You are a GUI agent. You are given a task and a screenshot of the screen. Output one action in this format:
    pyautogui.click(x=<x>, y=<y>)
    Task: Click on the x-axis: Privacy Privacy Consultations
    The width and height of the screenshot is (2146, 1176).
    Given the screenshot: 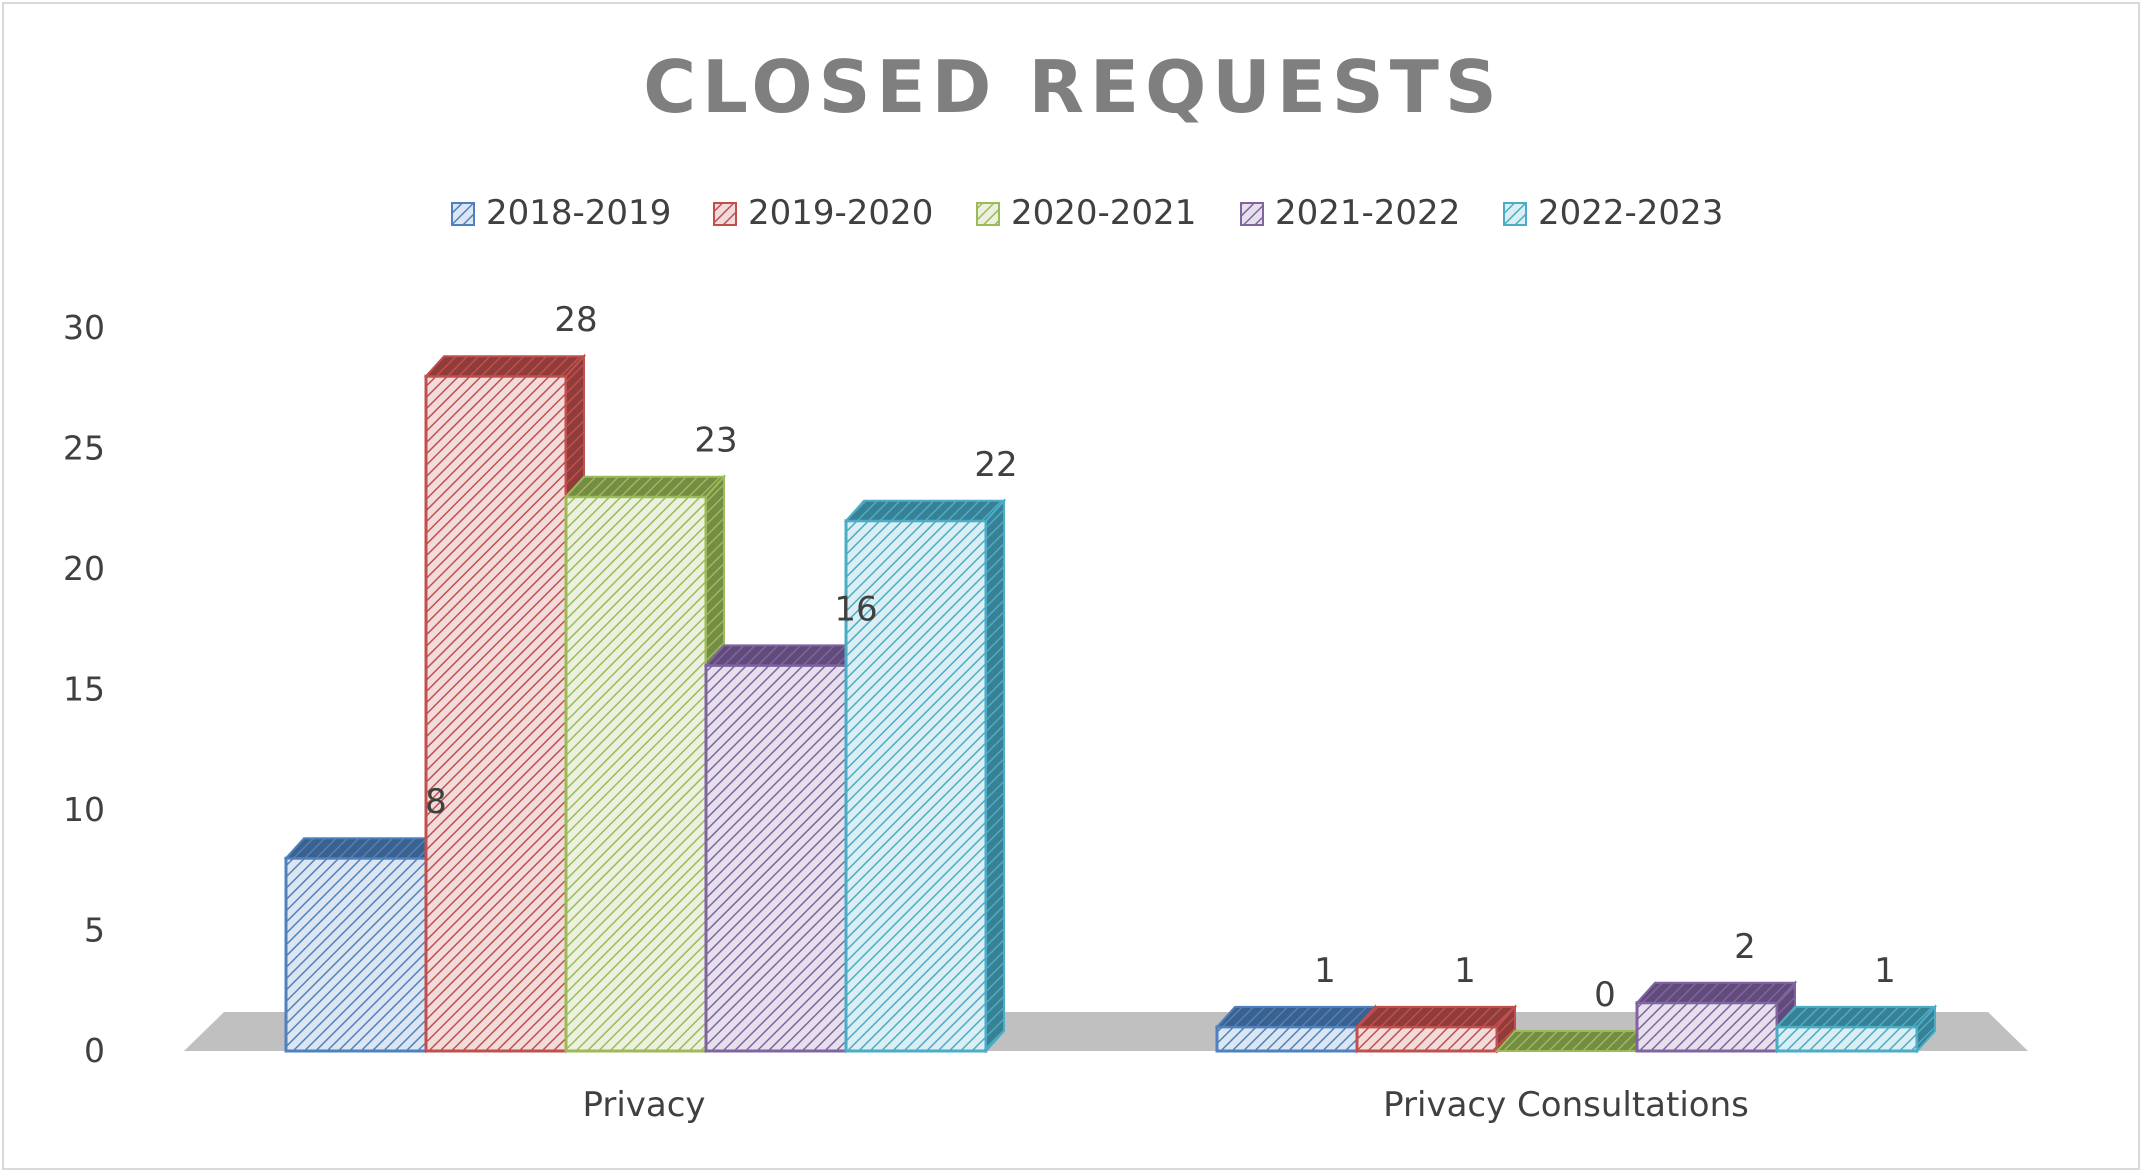 What is the action you would take?
    pyautogui.click(x=1165, y=1105)
    